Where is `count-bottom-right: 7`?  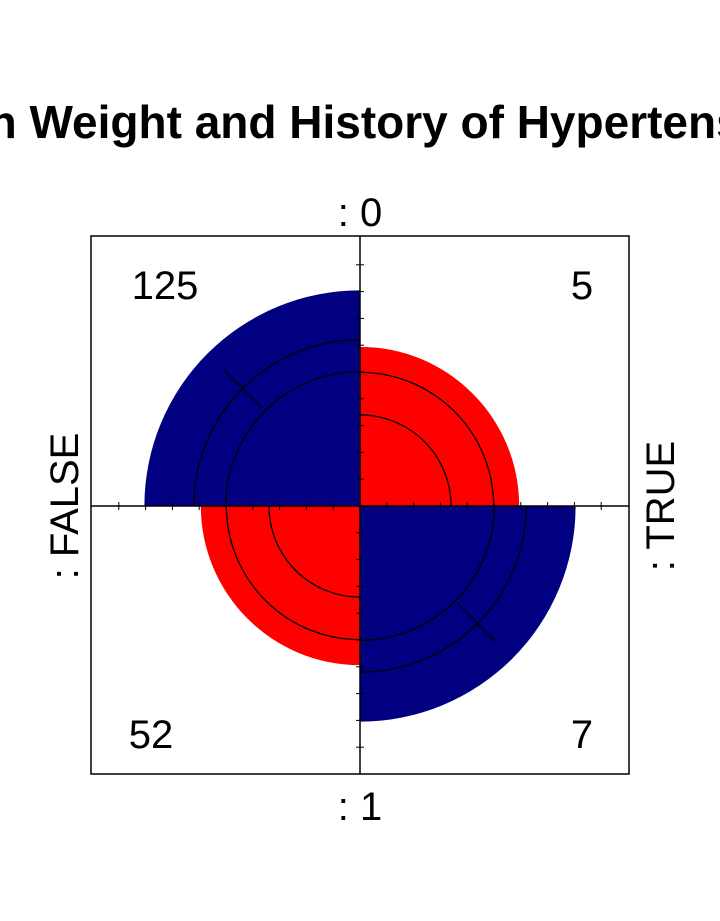 count-bottom-right: 7 is located at coordinates (582, 735).